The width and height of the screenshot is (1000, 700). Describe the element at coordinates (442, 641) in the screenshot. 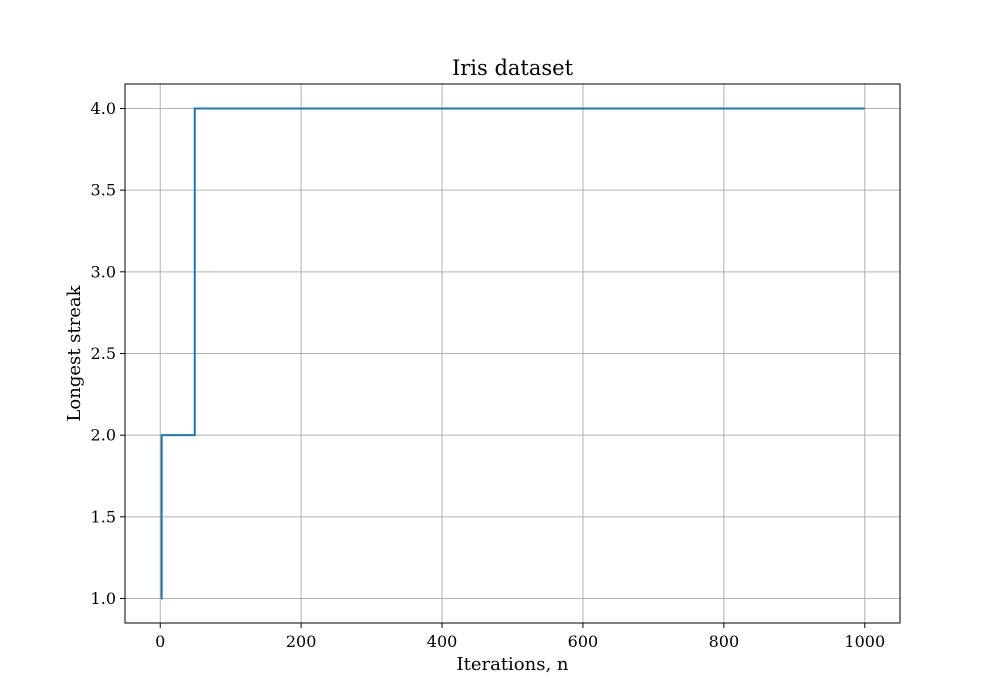

I see `x-tick-label: 400` at that location.